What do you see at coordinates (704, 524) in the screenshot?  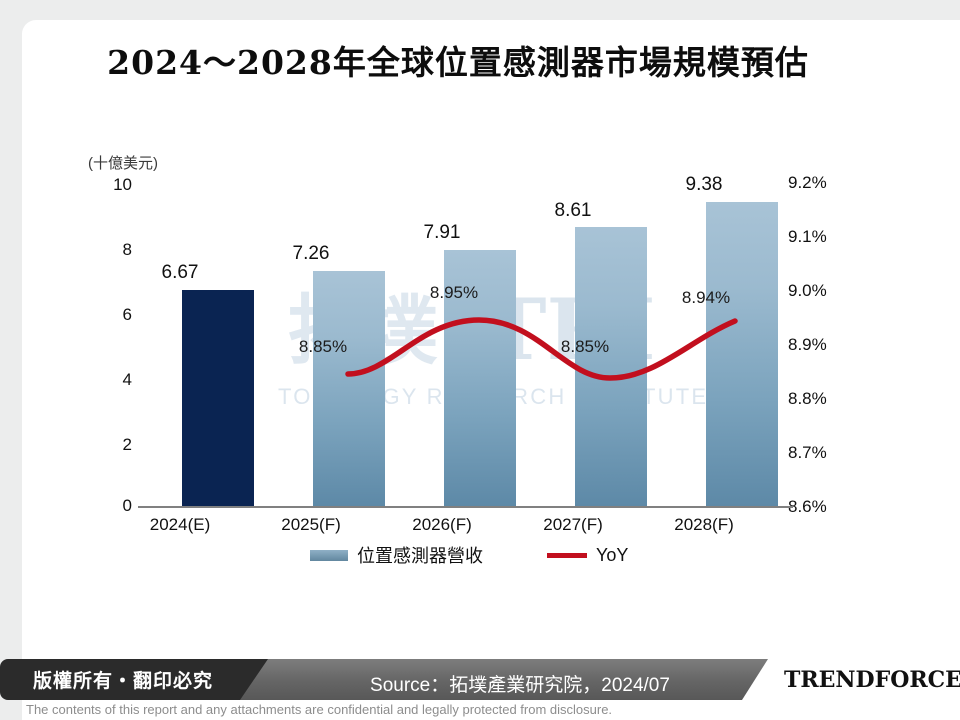 I see `x-axis-label-2028: 2028(F)` at bounding box center [704, 524].